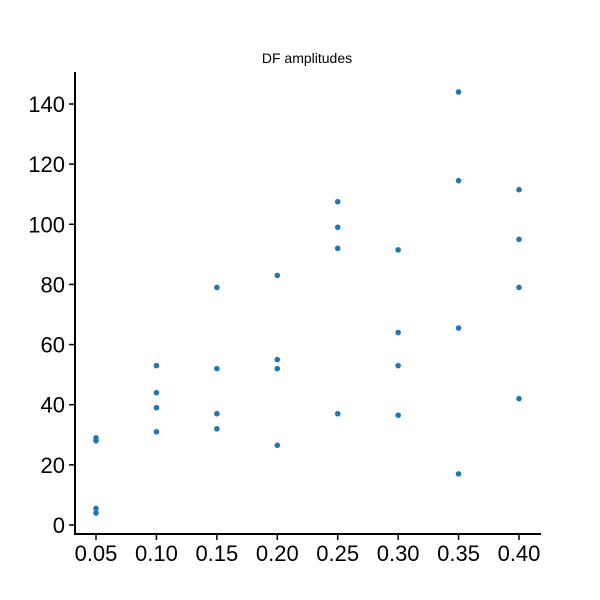 The width and height of the screenshot is (600, 600). Describe the element at coordinates (59, 525) in the screenshot. I see `y-tick-label: 0` at that location.